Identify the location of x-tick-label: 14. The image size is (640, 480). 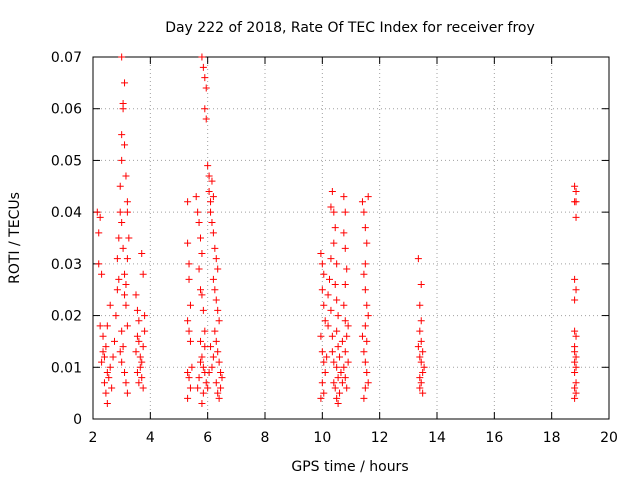
(437, 438).